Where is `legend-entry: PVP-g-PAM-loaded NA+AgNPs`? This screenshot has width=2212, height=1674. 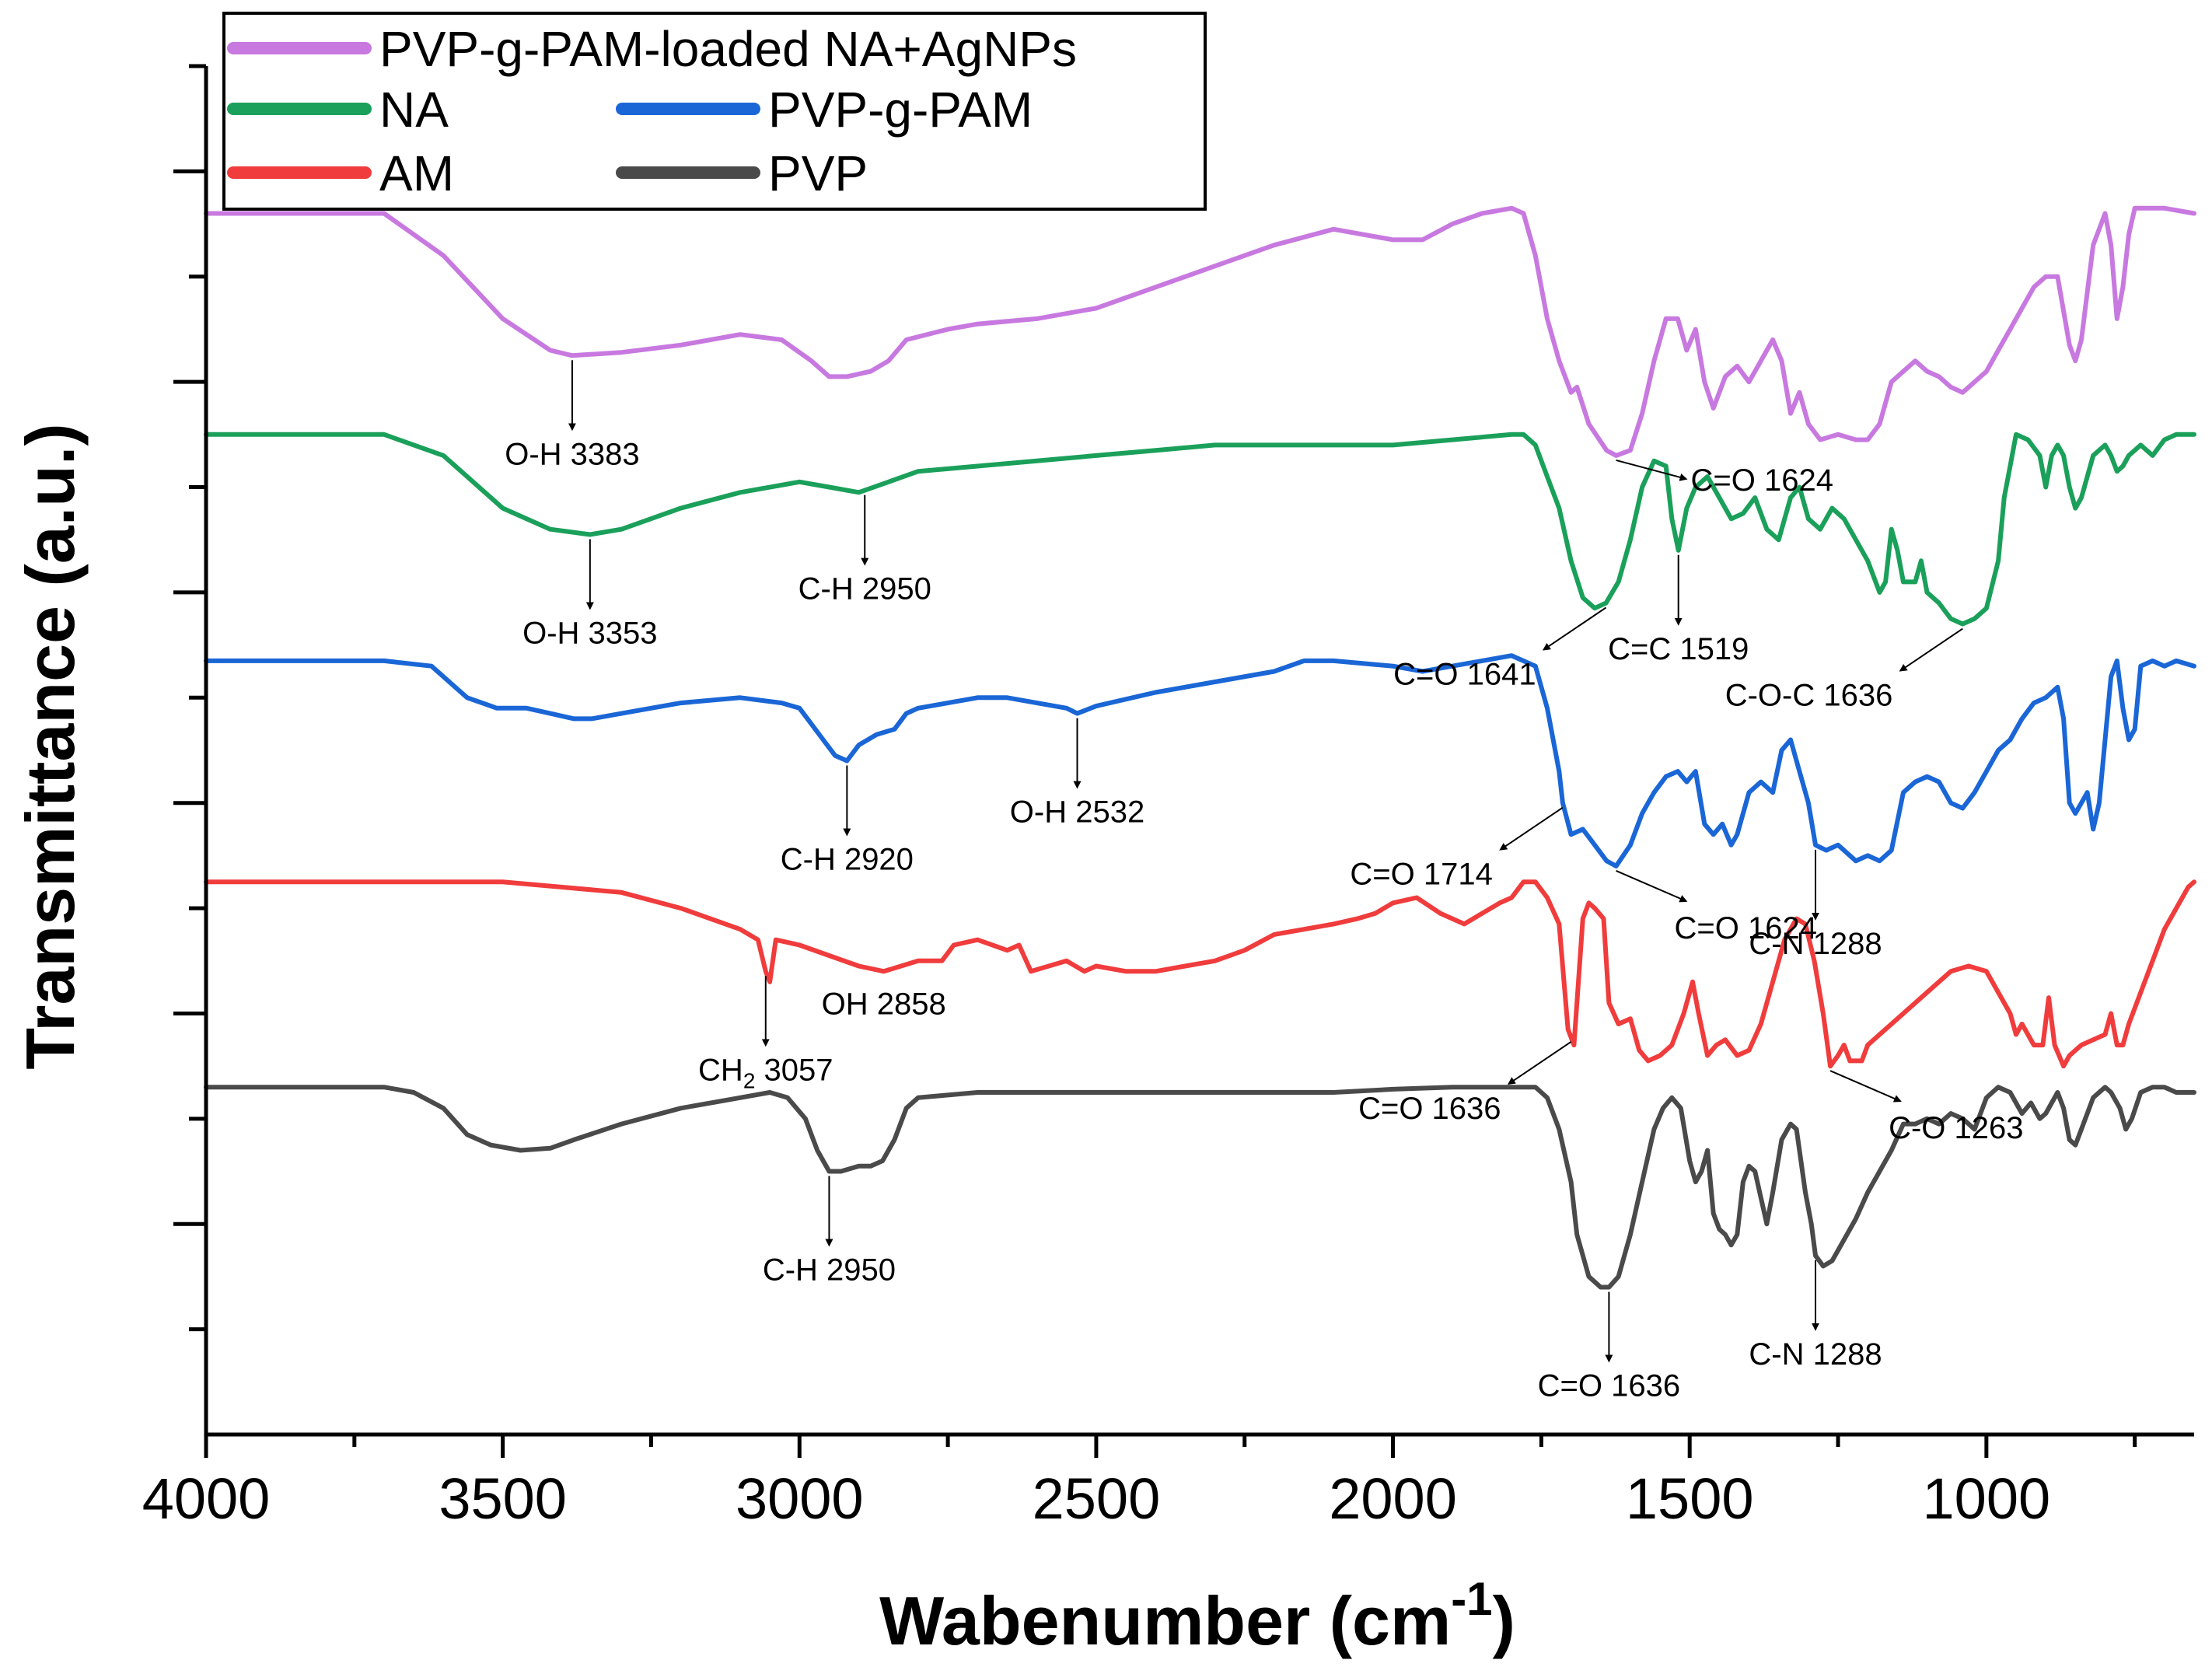
legend-entry: PVP-g-PAM-loaded NA+AgNPs is located at coordinates (652, 49).